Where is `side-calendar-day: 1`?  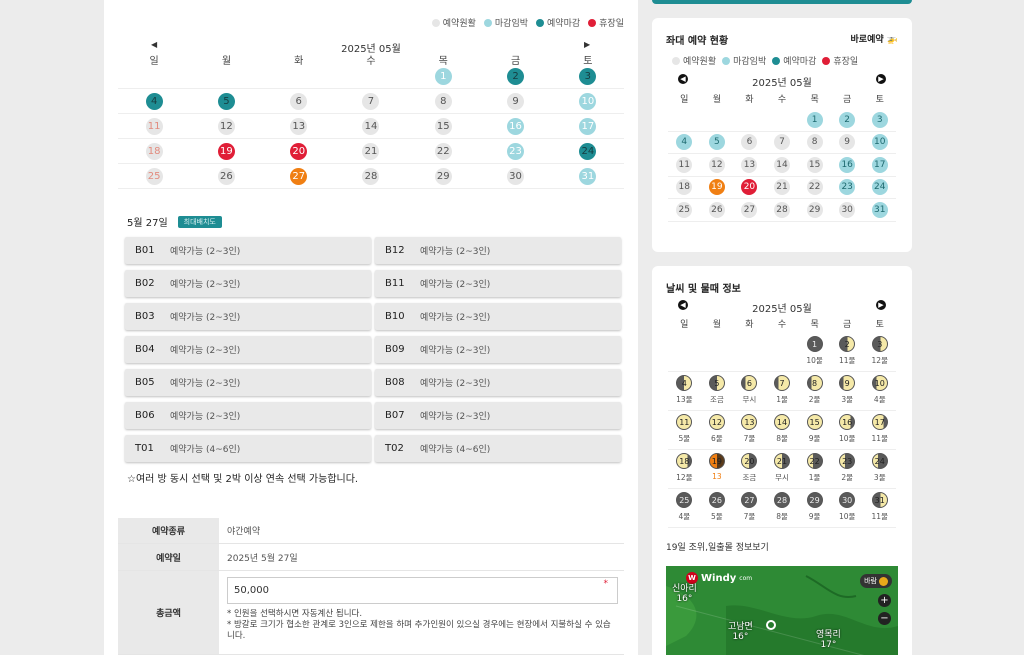 side-calendar-day: 1 is located at coordinates (814, 119).